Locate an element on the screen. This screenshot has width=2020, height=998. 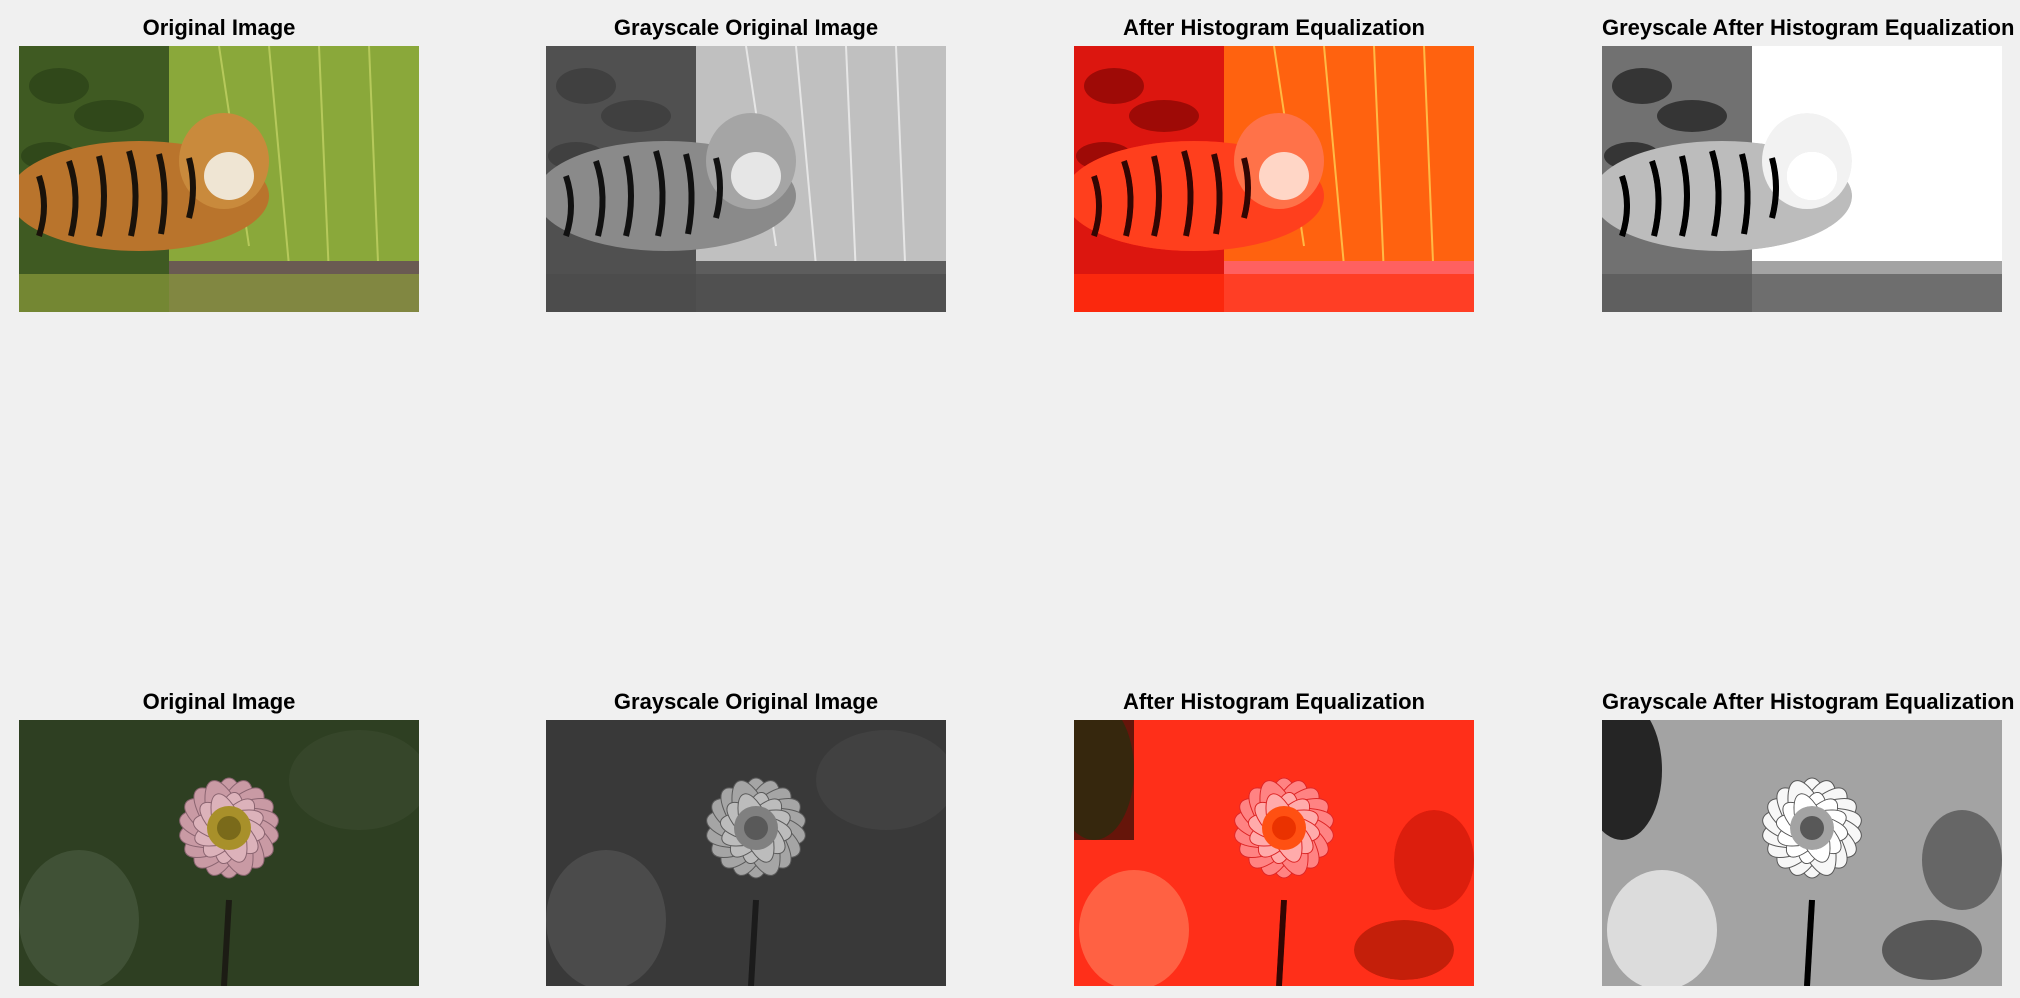
panel-dahlia-equalized: After Histogram Equalization is located at coordinates (1274, 835).